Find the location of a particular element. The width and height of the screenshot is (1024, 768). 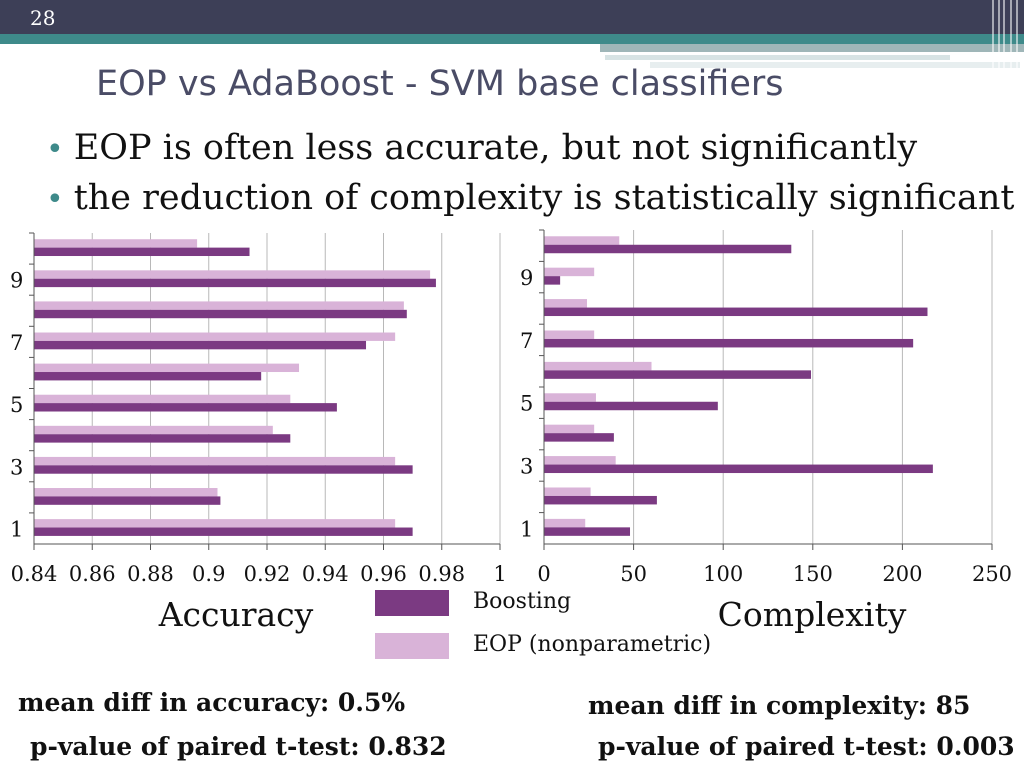

x-tick-label: 0.92 is located at coordinates (267, 574).